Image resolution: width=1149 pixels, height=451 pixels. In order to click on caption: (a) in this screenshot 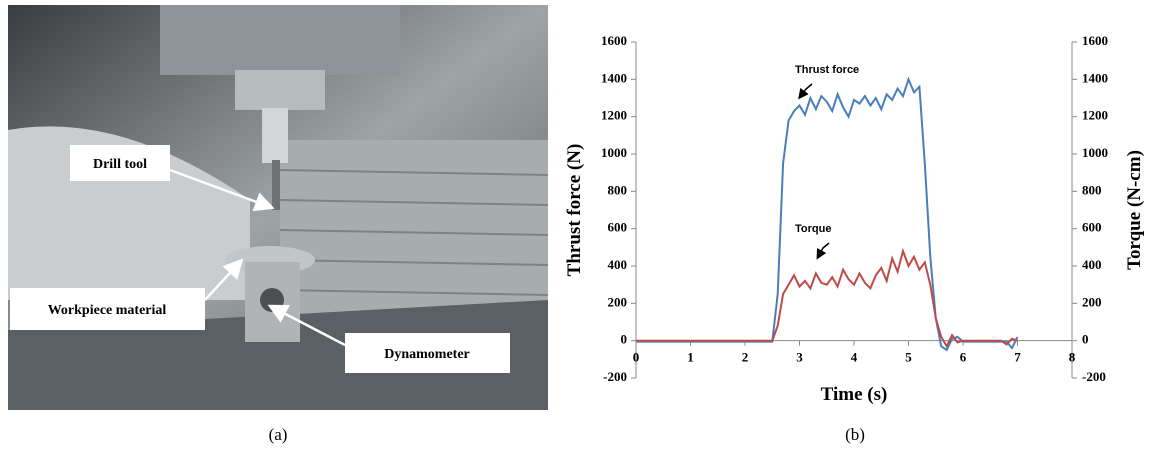, I will do `click(278, 434)`.